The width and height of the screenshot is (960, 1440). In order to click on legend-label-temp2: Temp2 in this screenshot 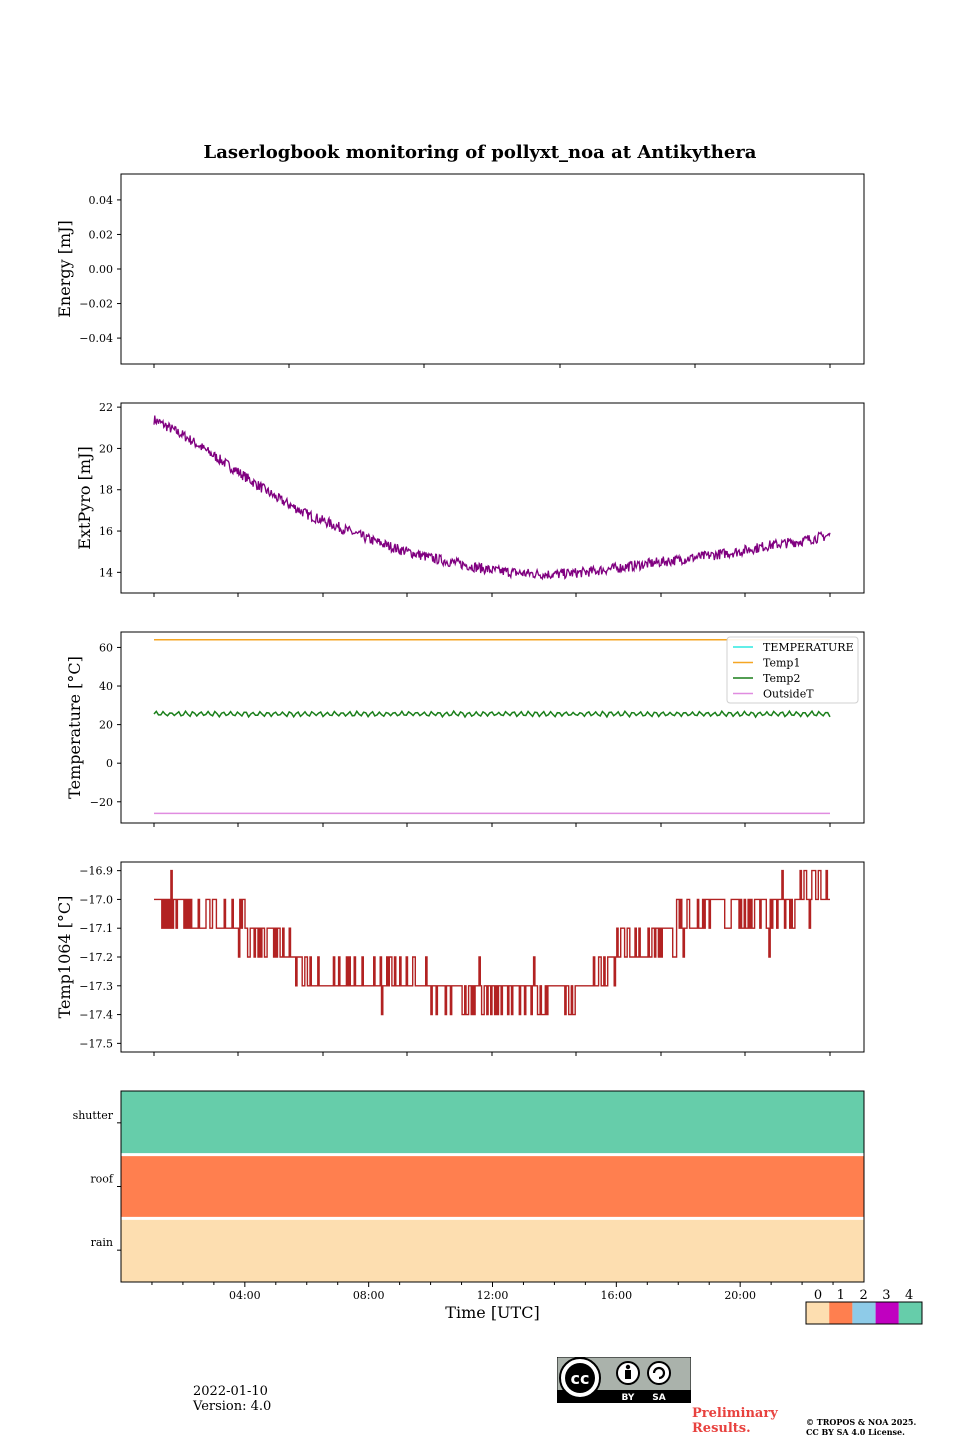, I will do `click(781, 678)`.